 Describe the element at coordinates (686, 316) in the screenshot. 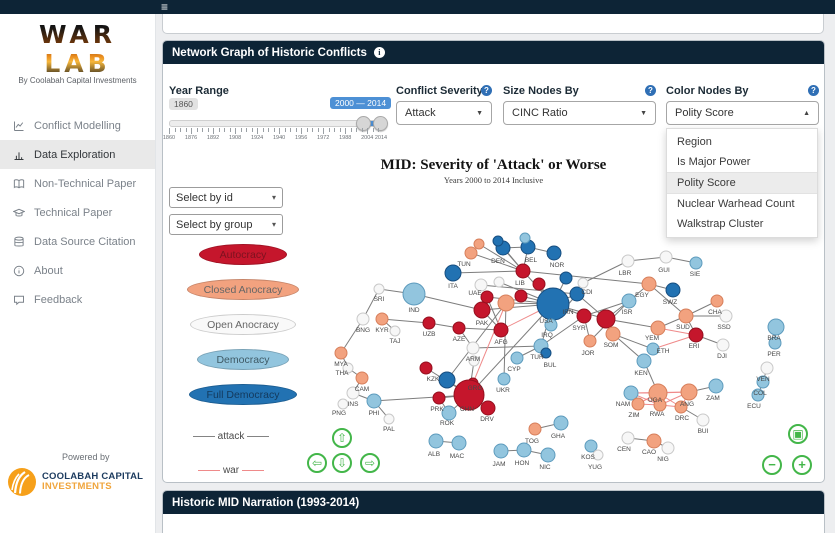

I see `node-SUD` at that location.